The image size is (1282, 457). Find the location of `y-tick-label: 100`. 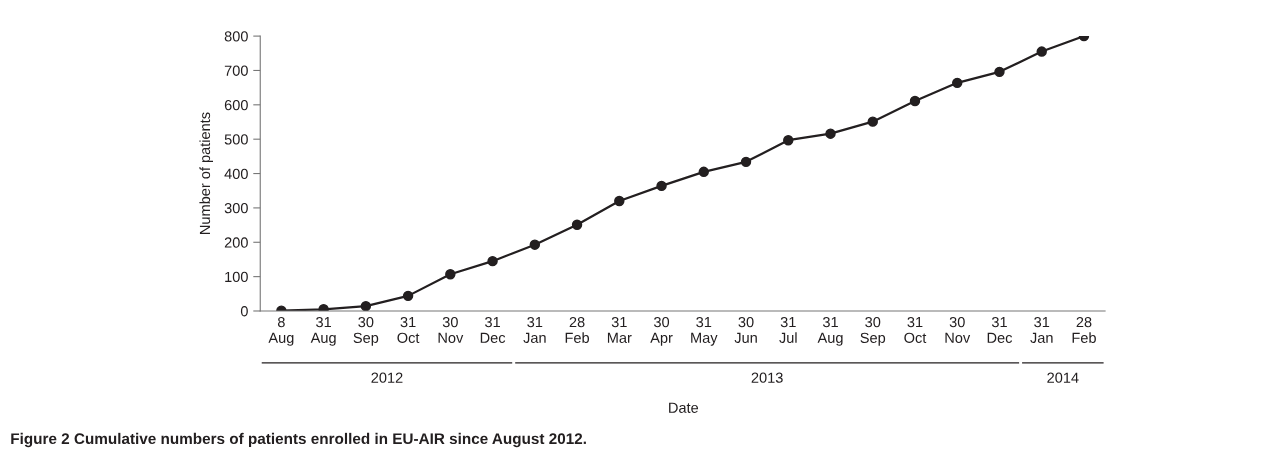

y-tick-label: 100 is located at coordinates (236, 277).